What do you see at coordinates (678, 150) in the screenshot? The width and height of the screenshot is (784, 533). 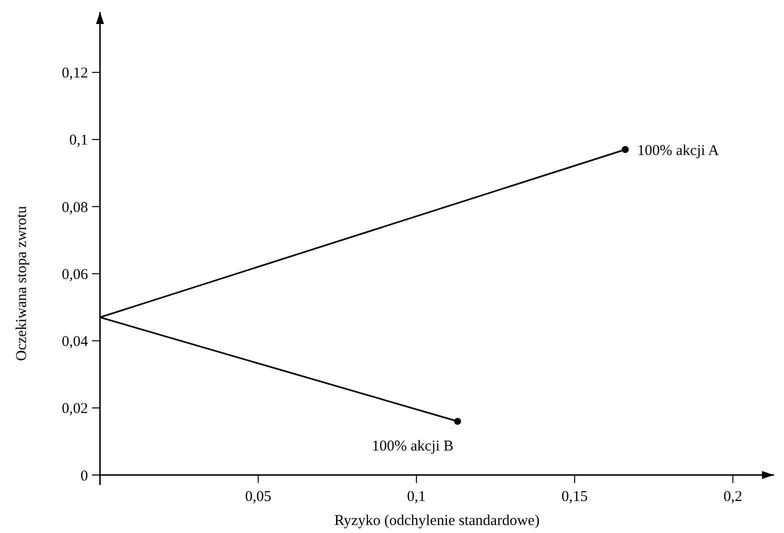 I see `annotation: 100% akcji A` at bounding box center [678, 150].